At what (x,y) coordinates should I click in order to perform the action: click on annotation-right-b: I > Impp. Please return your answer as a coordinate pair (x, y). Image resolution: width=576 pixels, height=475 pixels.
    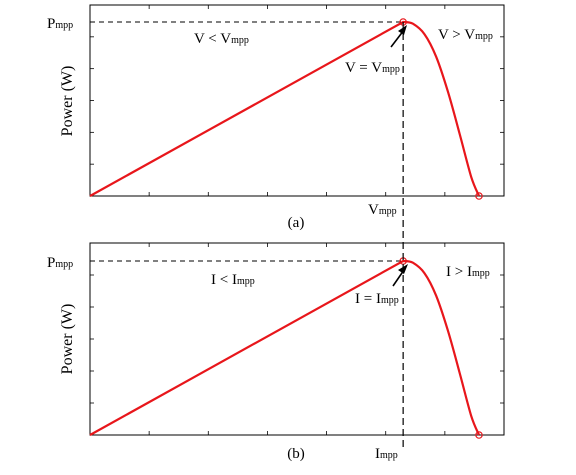
    Looking at the image, I should click on (468, 272).